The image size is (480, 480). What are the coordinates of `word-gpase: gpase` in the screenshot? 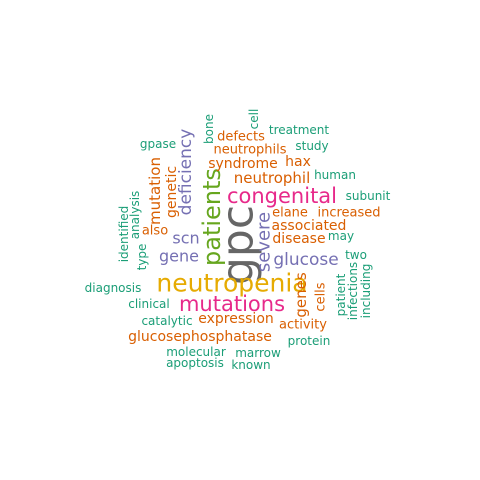 It's located at (158, 144).